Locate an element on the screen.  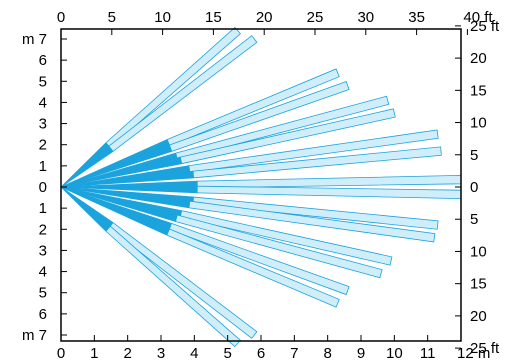
left-axis-label: 0 is located at coordinates (43, 187).